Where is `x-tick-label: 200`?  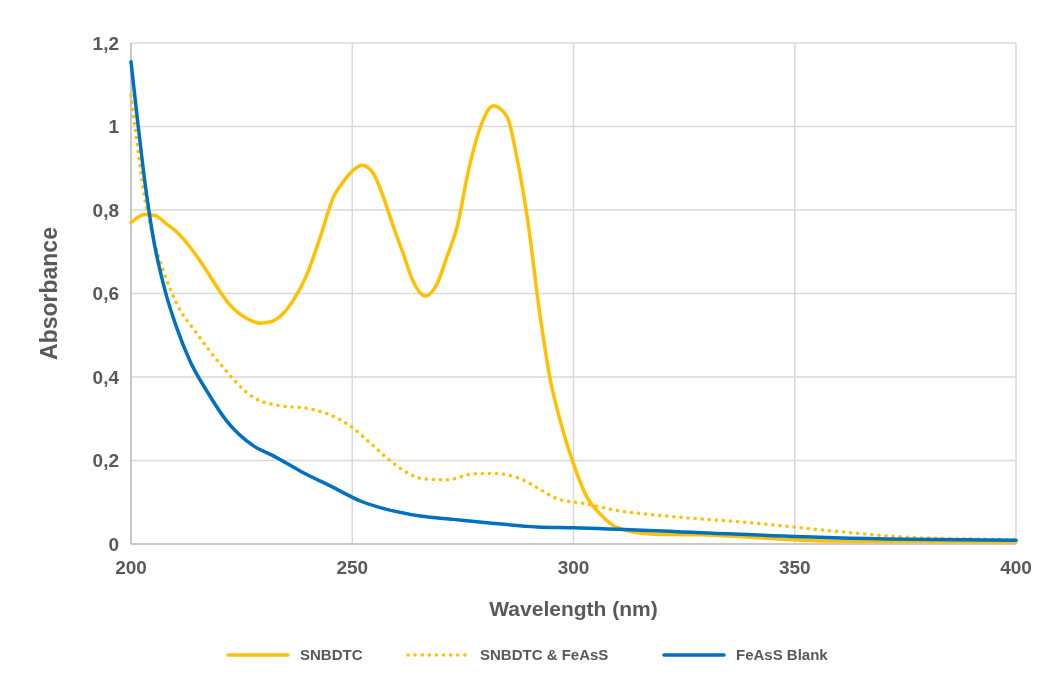 x-tick-label: 200 is located at coordinates (131, 567).